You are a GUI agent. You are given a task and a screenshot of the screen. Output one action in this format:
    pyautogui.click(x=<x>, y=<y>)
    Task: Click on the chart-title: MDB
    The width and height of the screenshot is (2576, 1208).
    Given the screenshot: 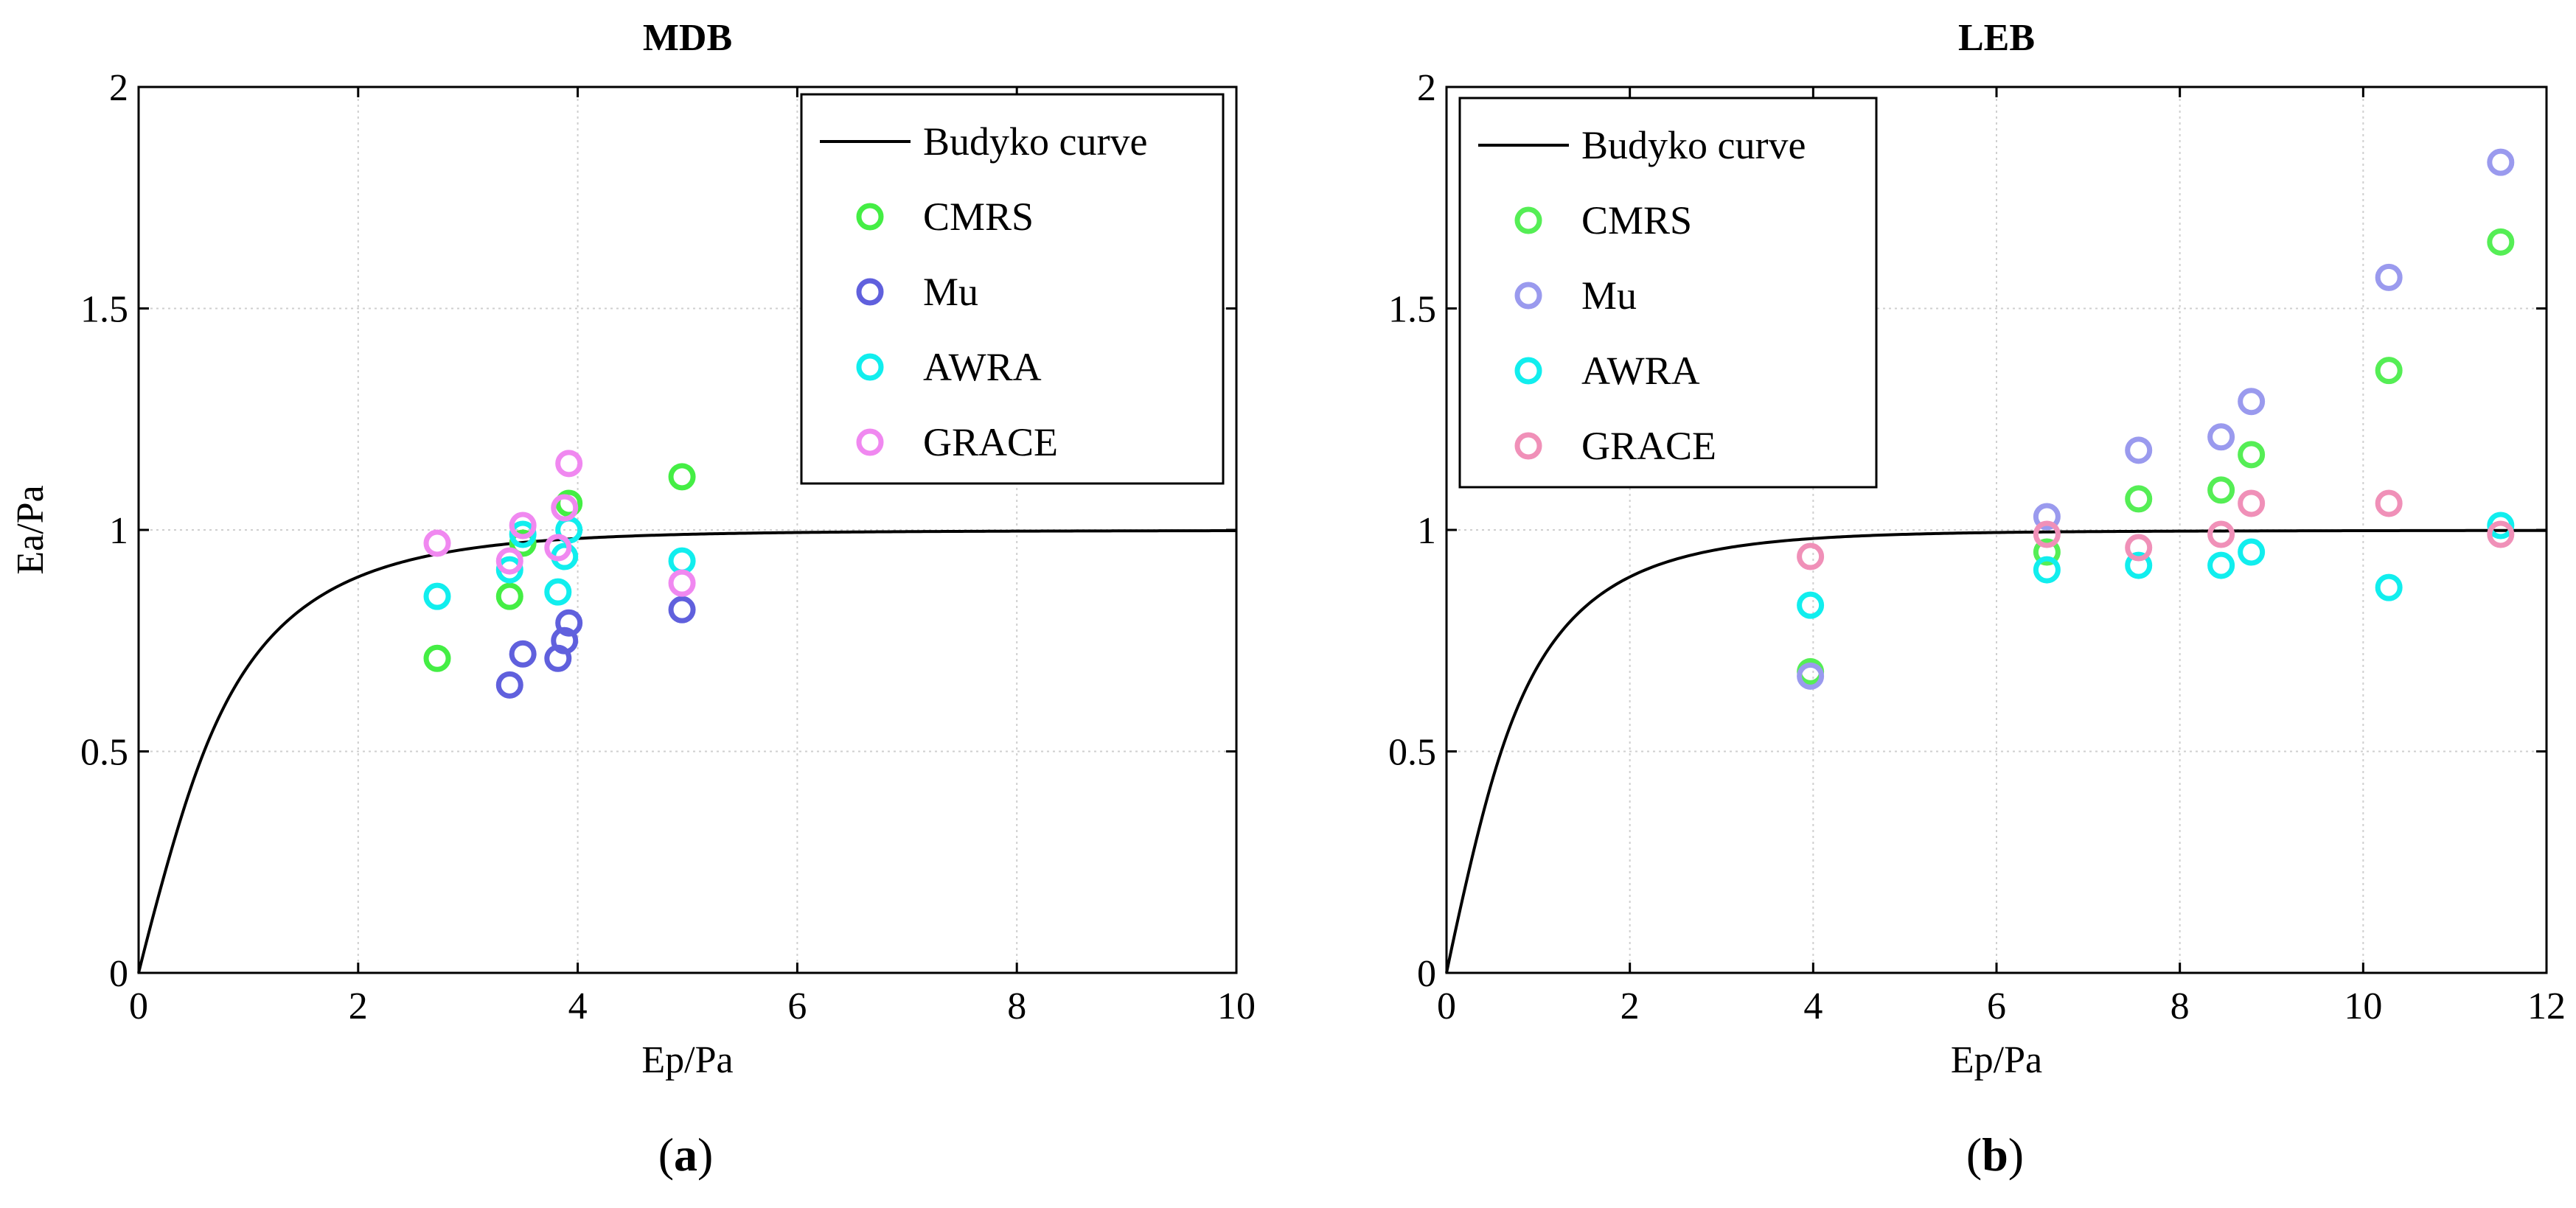 What is the action you would take?
    pyautogui.click(x=687, y=38)
    